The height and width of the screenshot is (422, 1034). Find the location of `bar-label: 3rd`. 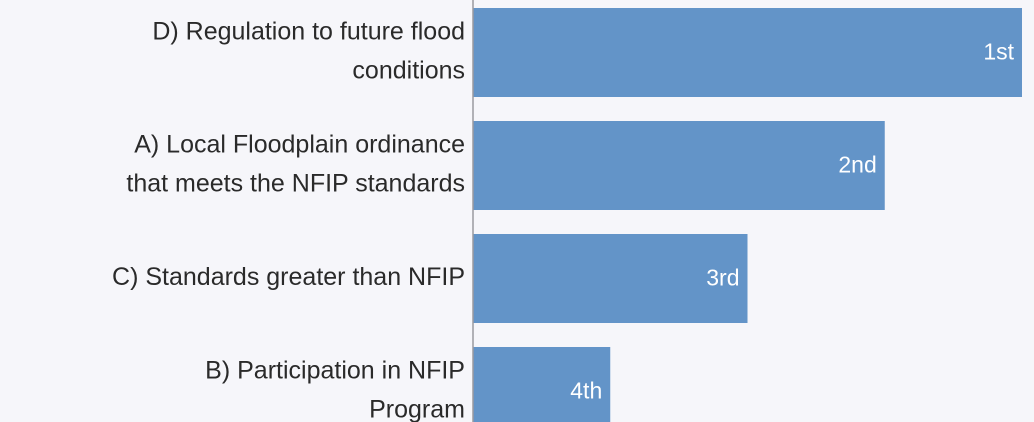

bar-label: 3rd is located at coordinates (722, 278).